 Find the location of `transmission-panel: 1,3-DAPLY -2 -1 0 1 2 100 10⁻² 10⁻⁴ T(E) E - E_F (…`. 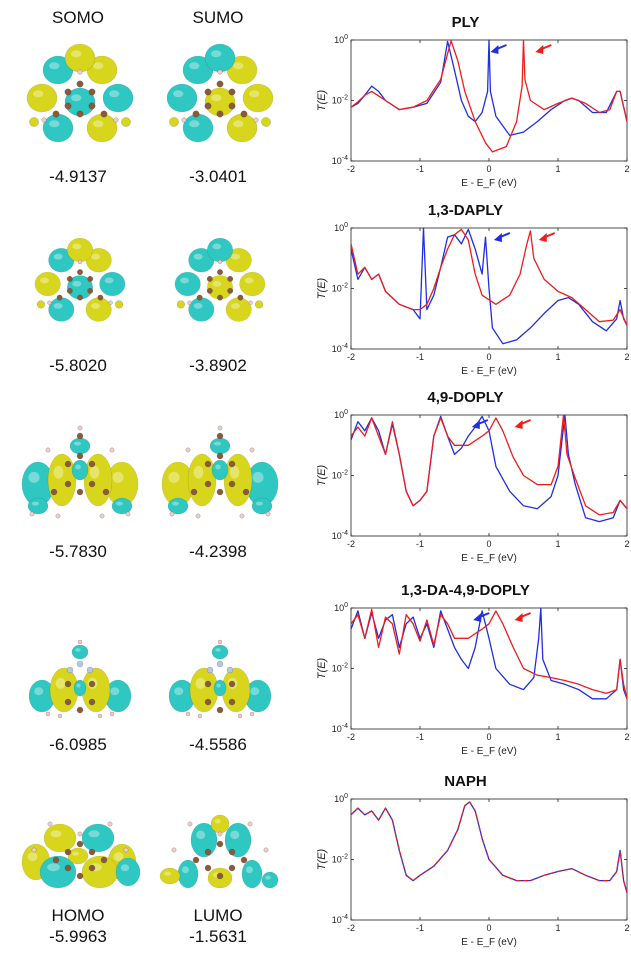

transmission-panel: 1,3-DAPLY -2 -1 0 1 2 100 10⁻² 10⁻⁴ T(E) E - E_F (… is located at coordinates (465, 295).